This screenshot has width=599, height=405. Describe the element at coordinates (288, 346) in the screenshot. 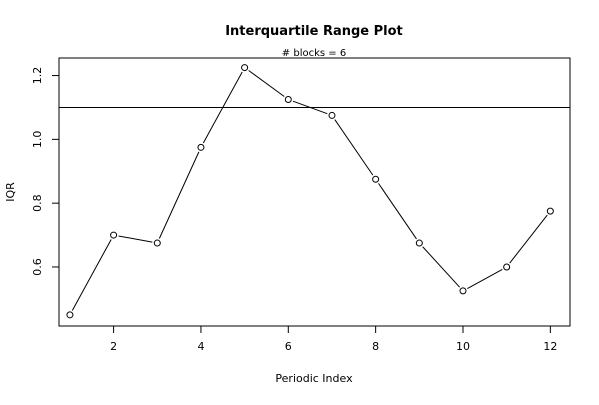

I see `x-tick-label: 6` at that location.